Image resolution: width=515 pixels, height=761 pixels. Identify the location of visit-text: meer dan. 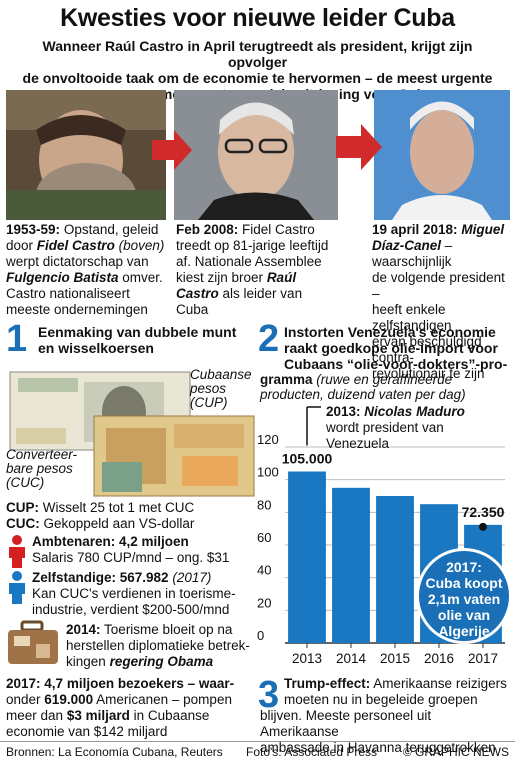
(35, 715).